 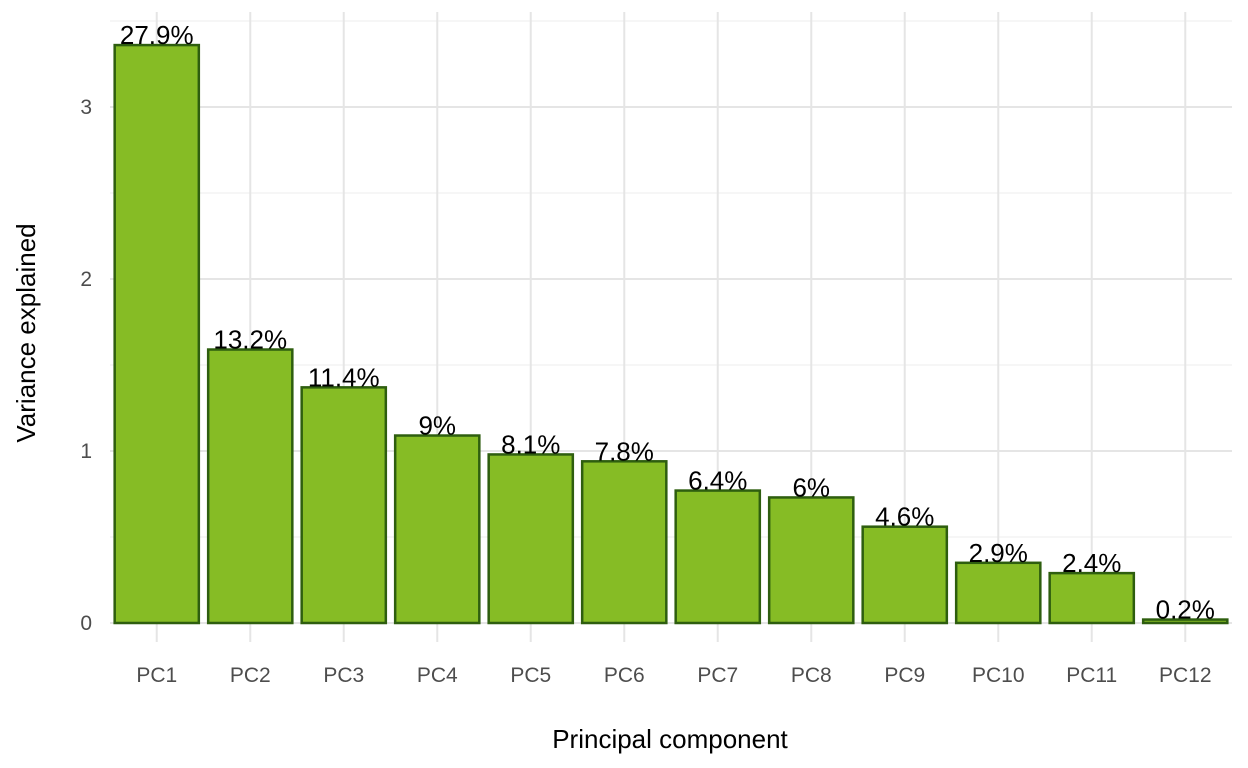 What do you see at coordinates (156, 675) in the screenshot?
I see `x-tick-label: PC1` at bounding box center [156, 675].